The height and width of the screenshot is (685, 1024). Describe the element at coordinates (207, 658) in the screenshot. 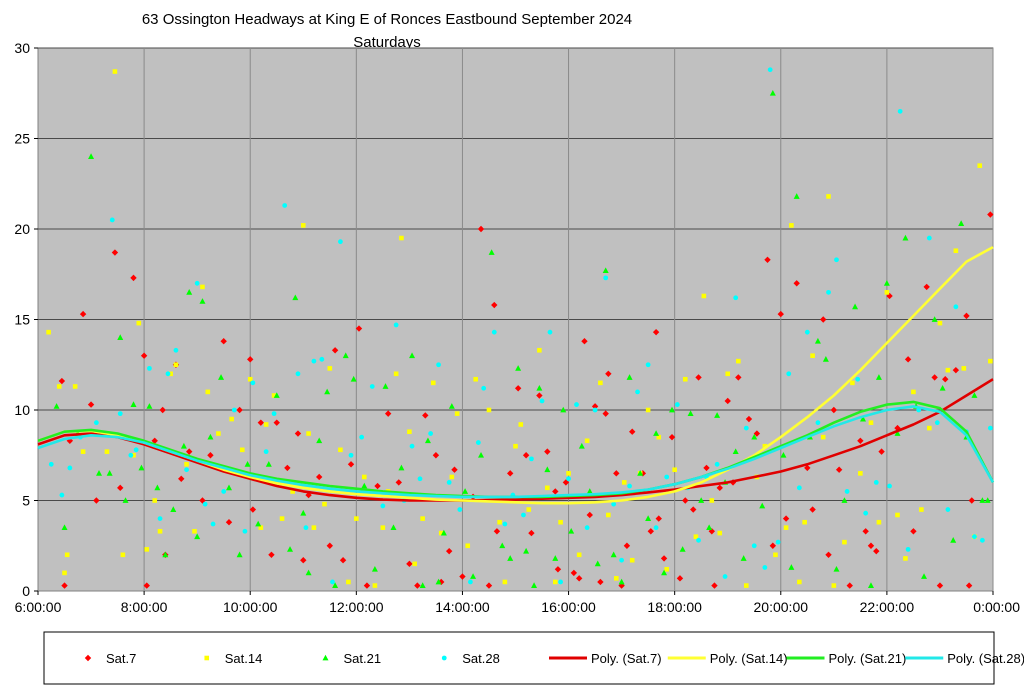

I see `legend-swatch-marker` at that location.